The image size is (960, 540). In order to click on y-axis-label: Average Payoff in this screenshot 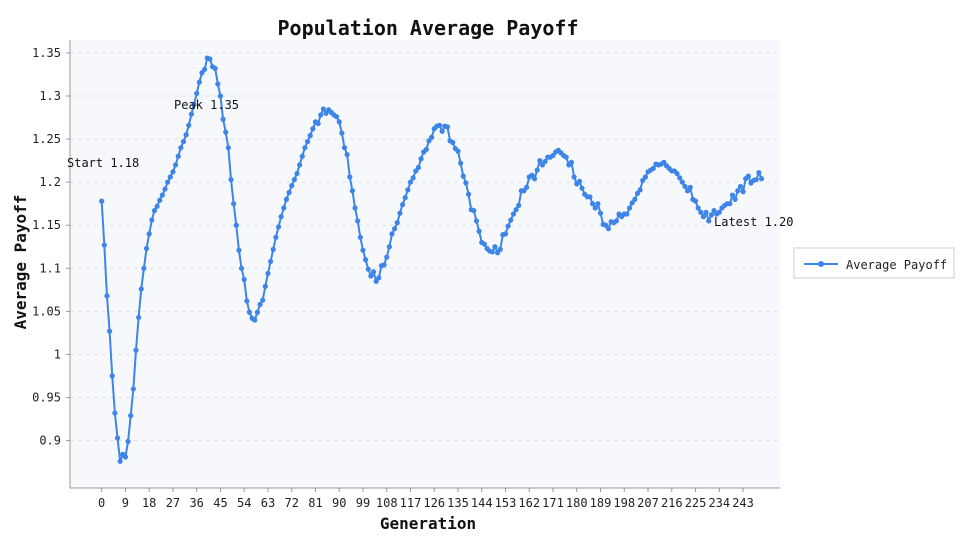, I will do `click(20, 262)`.